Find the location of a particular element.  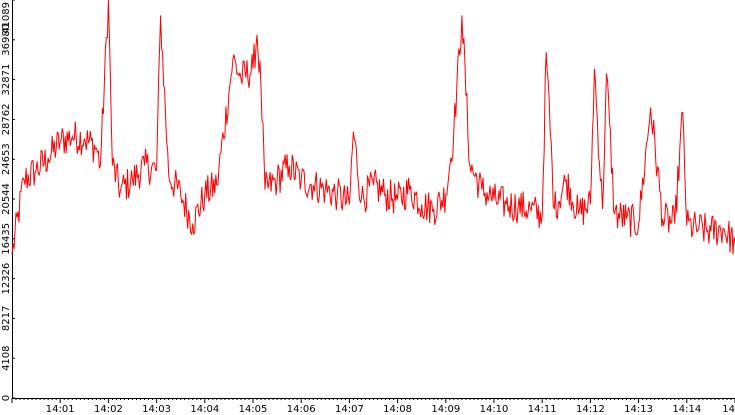

y-tick-label: 36980 is located at coordinates (6, 40).